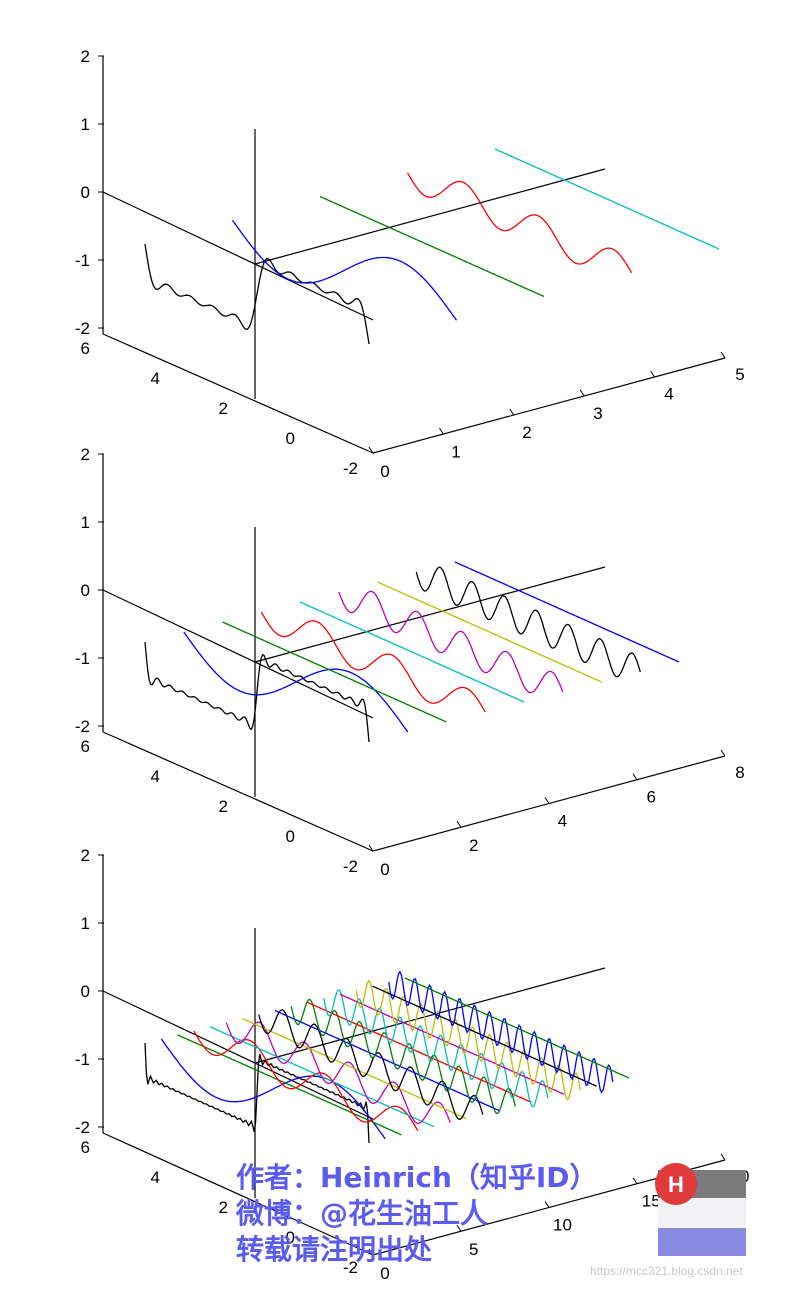 The width and height of the screenshot is (800, 1289). I want to click on site-url: https://mcc321.blog.csdn.net, so click(666, 1271).